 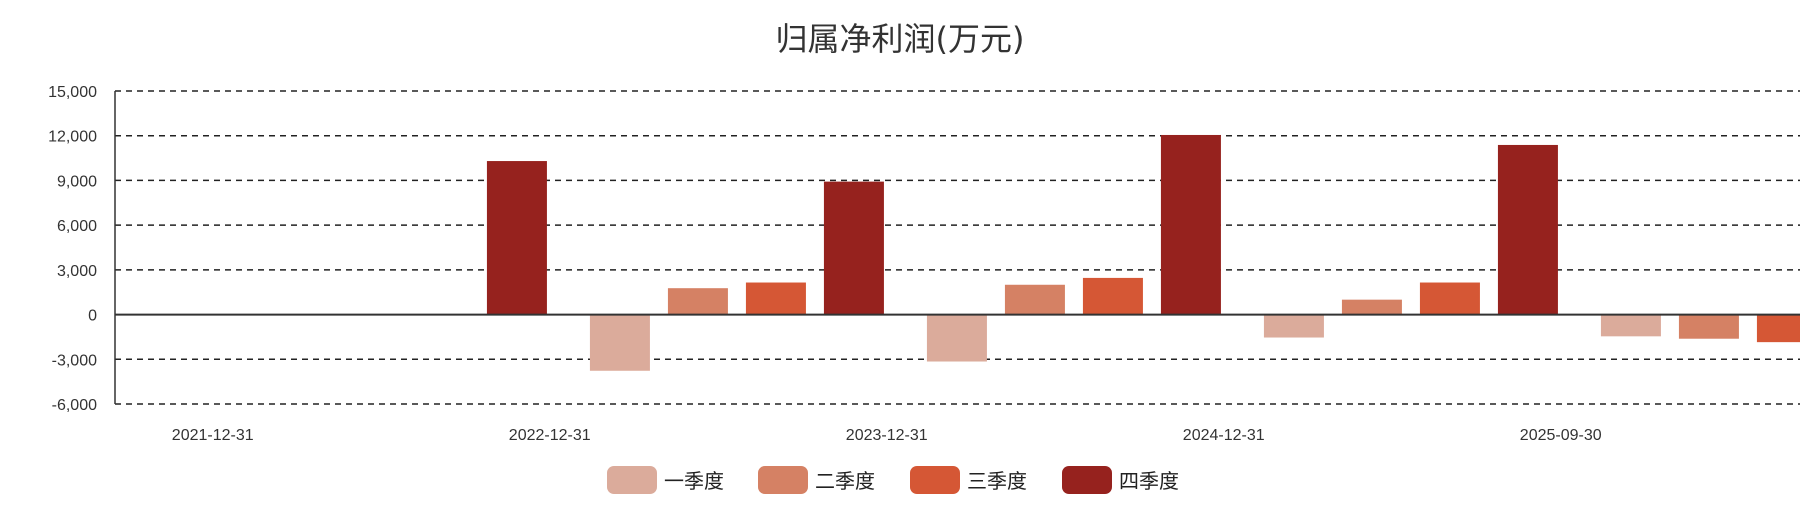 I want to click on x-tick-label: 2025-09-30, so click(x=1561, y=435).